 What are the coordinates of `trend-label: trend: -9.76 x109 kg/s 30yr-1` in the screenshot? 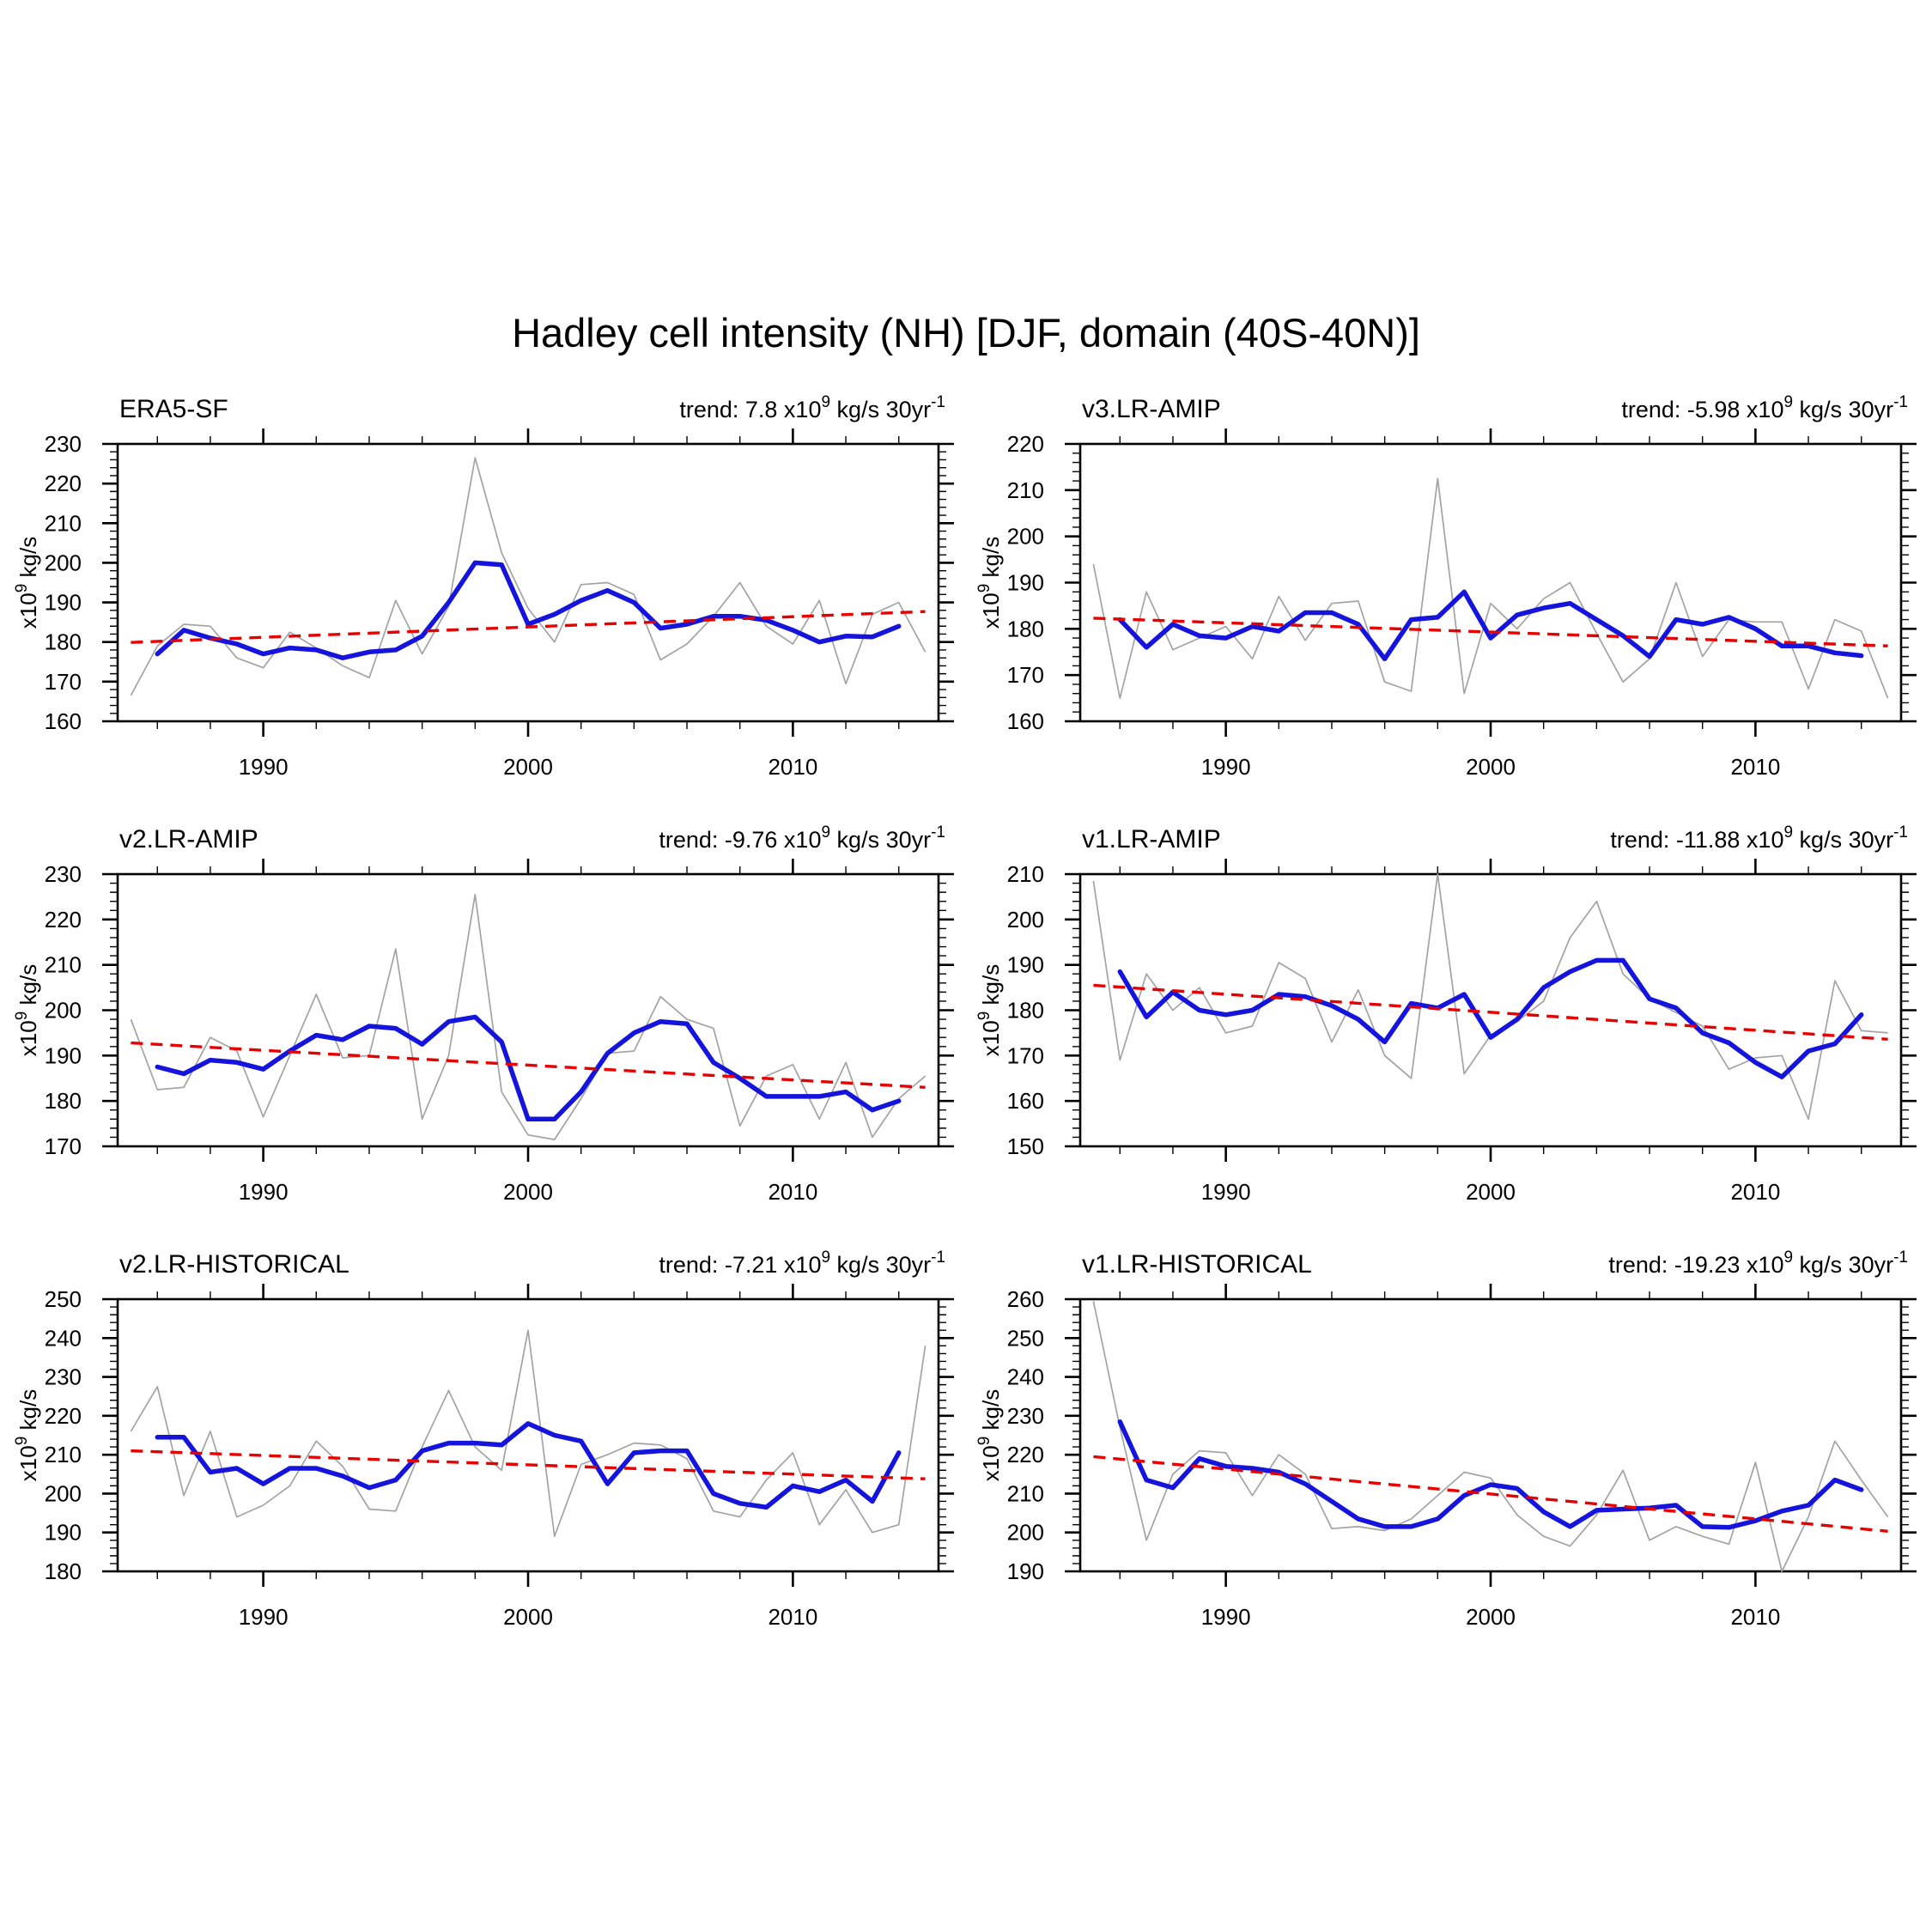 It's located at (802, 838).